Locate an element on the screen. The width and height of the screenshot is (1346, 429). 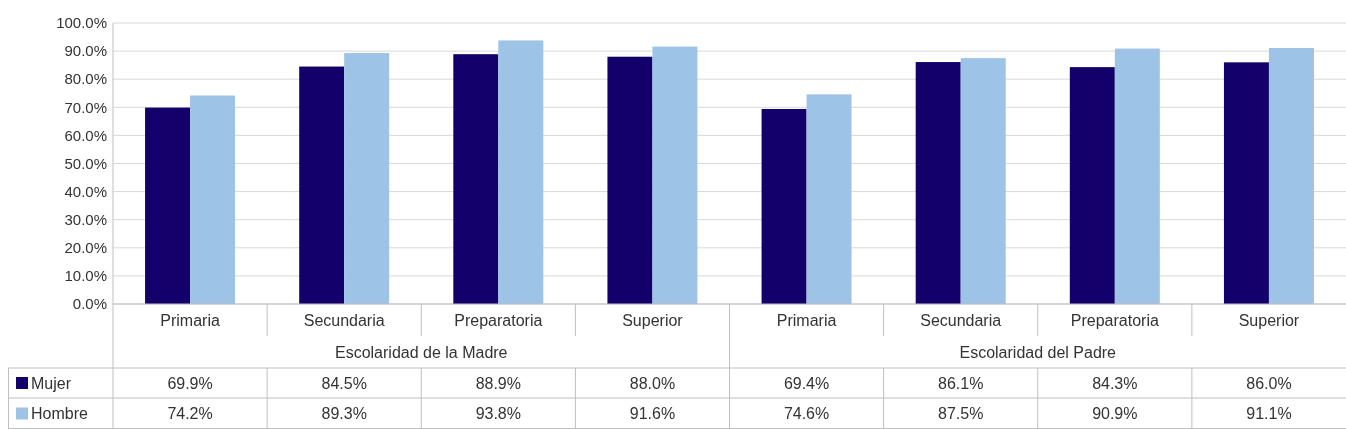
data-label: 86.1% is located at coordinates (961, 383).